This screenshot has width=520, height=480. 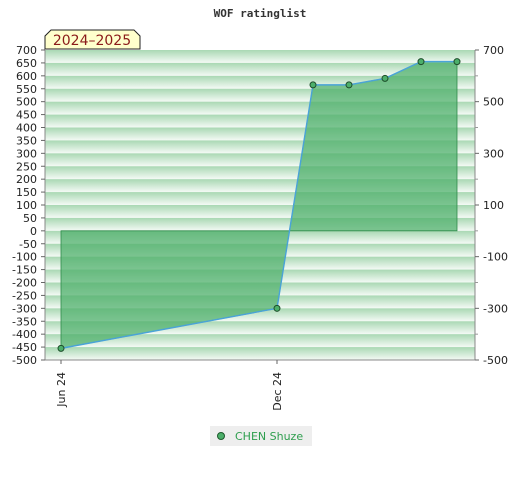 What do you see at coordinates (493, 153) in the screenshot?
I see `y-right-tick-label: 300` at bounding box center [493, 153].